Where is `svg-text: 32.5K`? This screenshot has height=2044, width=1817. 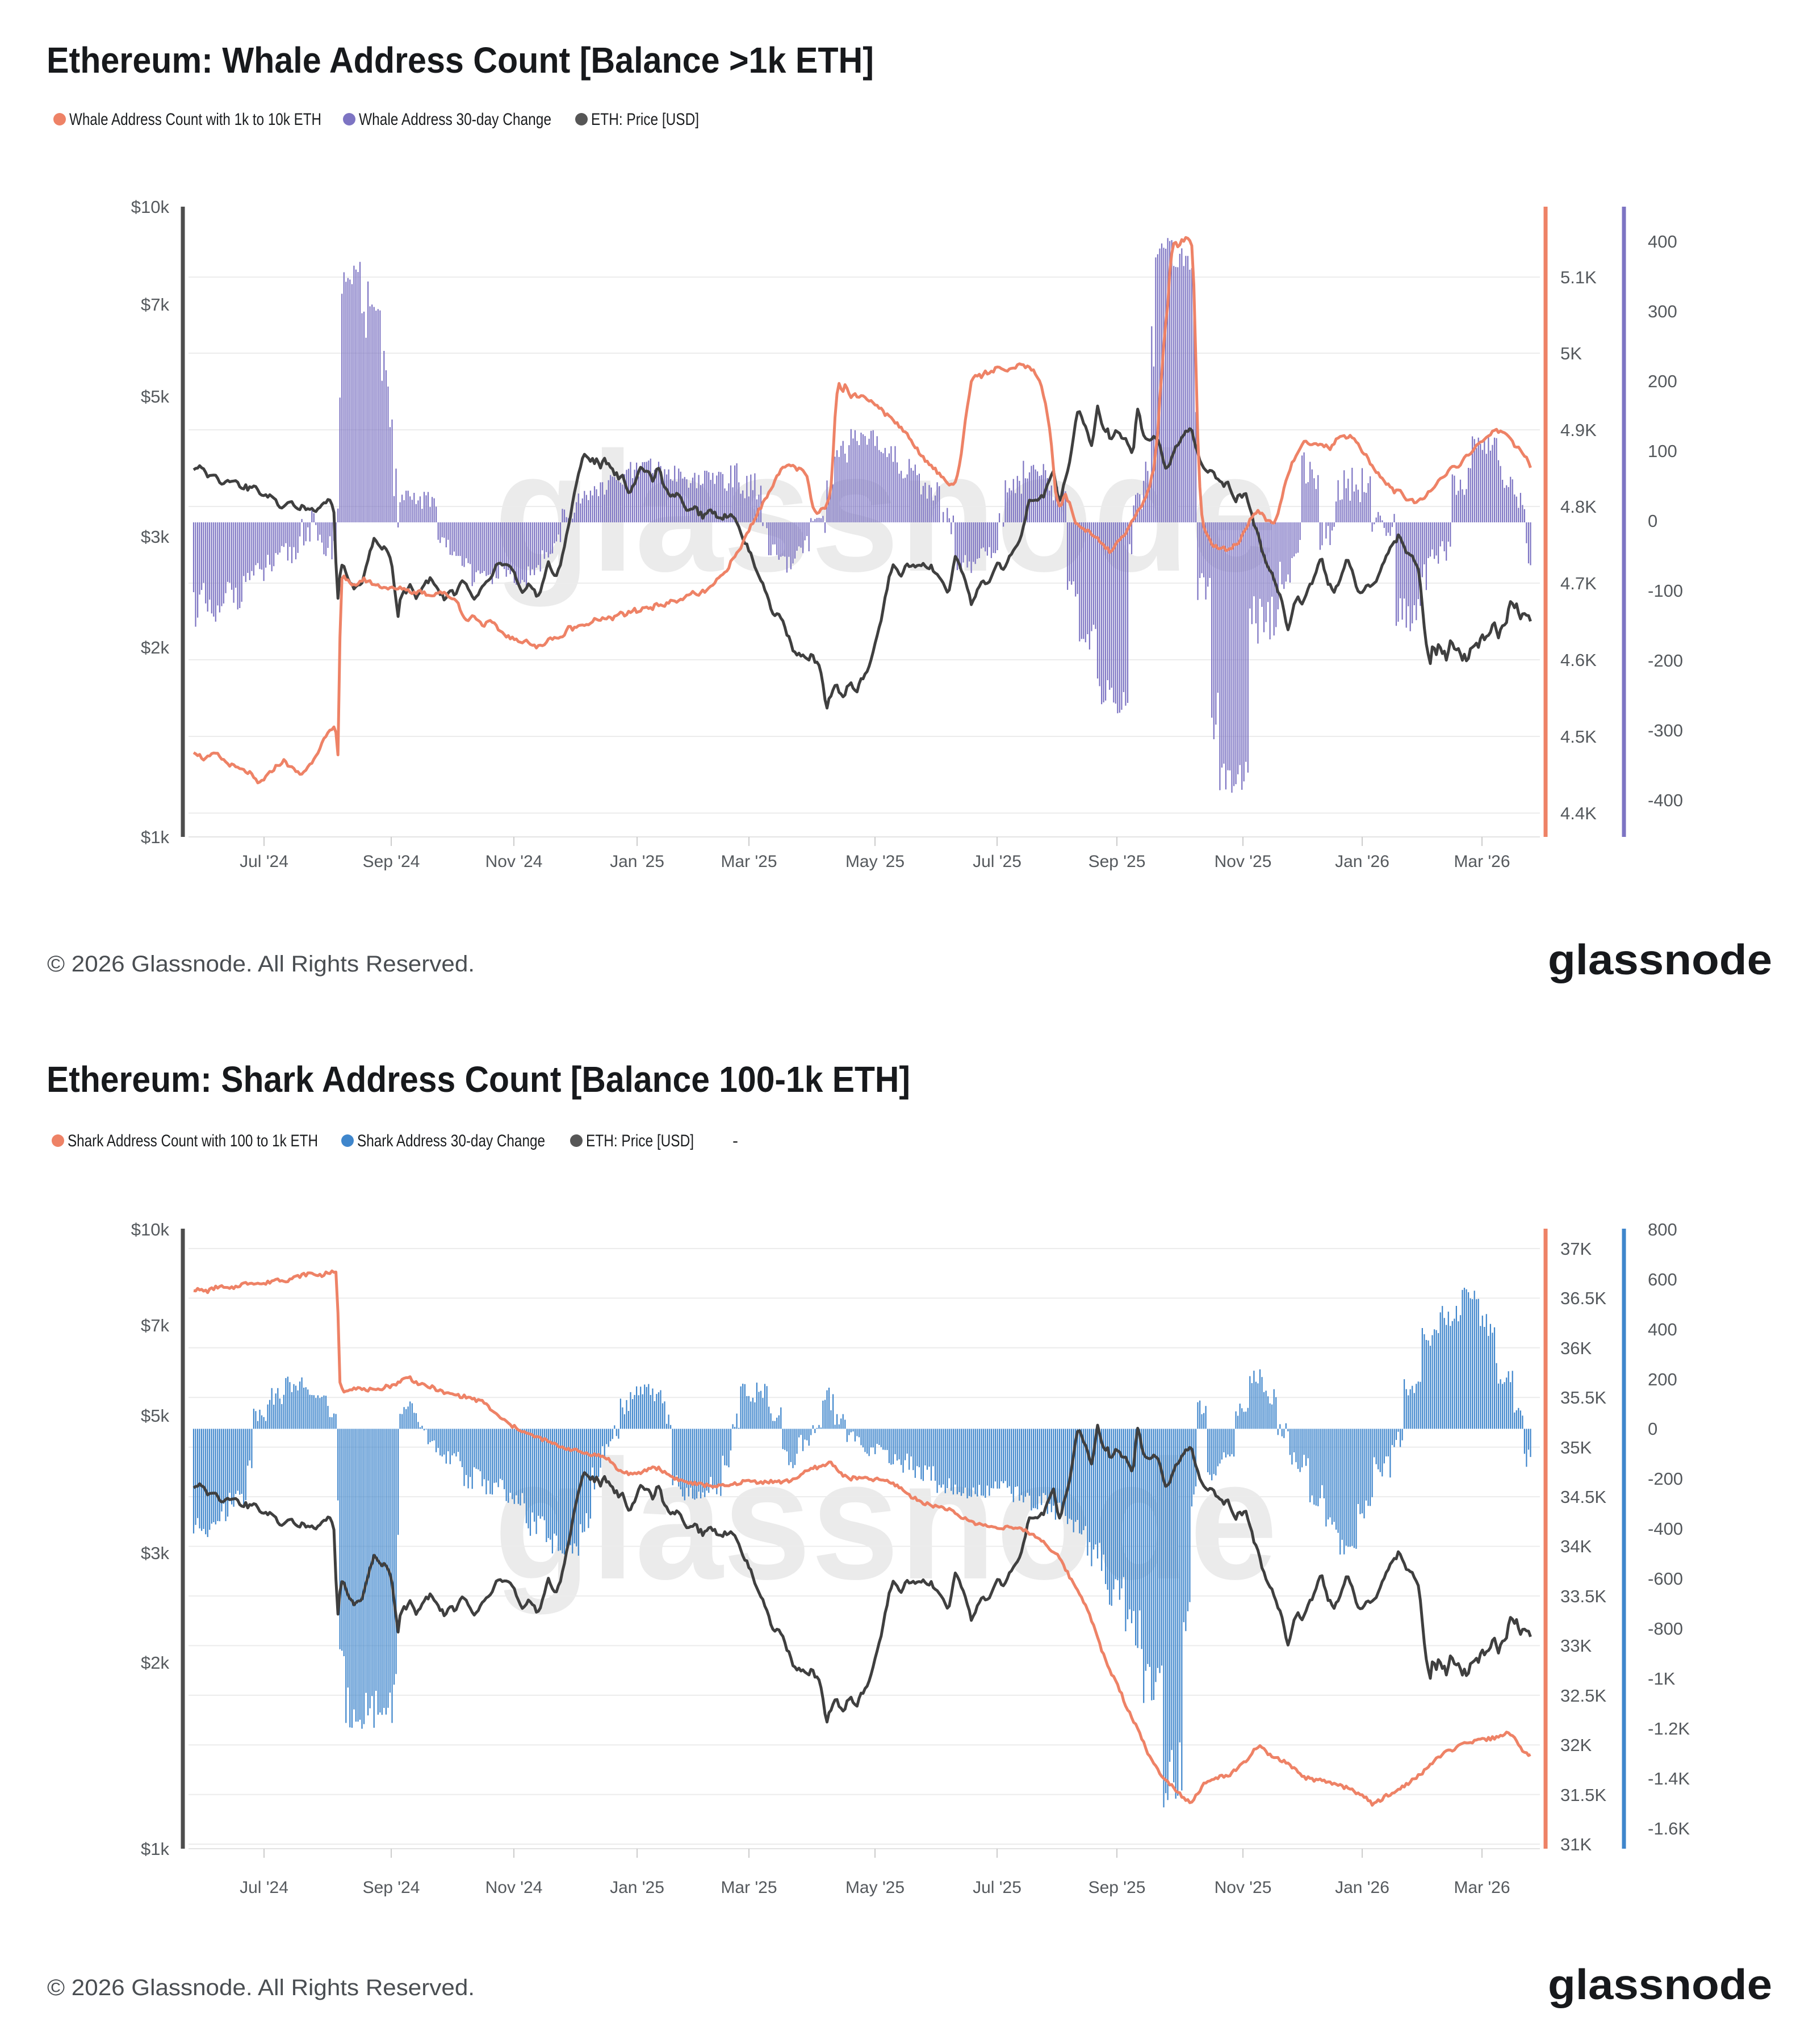
svg-text: 32.5K is located at coordinates (1583, 1696).